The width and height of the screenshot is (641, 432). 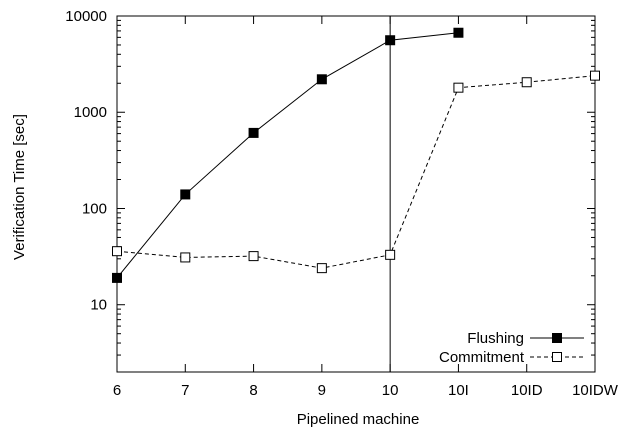 I want to click on x-tick-label: 10IDW, so click(x=595, y=390).